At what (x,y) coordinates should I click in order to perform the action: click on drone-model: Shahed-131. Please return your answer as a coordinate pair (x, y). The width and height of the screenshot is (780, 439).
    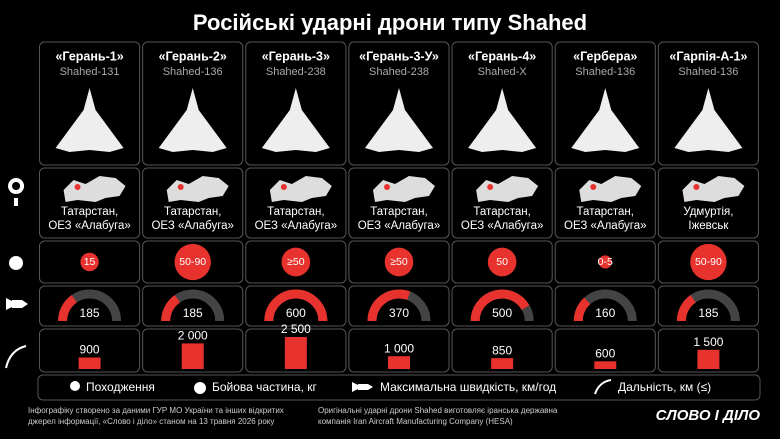
    Looking at the image, I should click on (90, 72).